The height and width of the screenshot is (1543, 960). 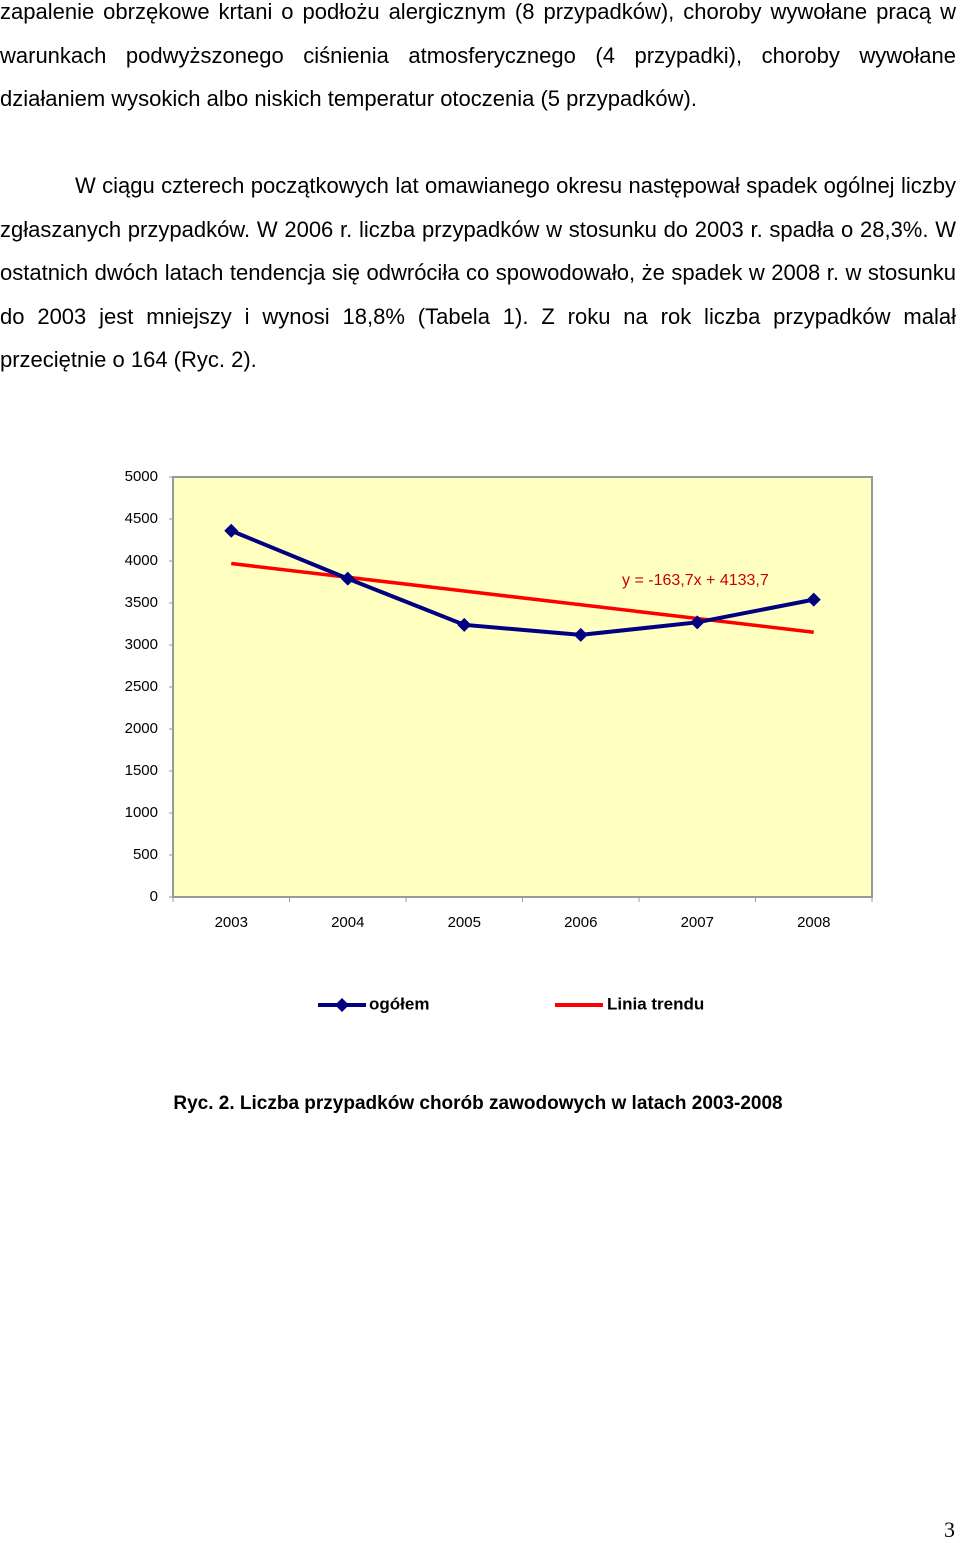 I want to click on x-tick-label: 2005, so click(x=464, y=922).